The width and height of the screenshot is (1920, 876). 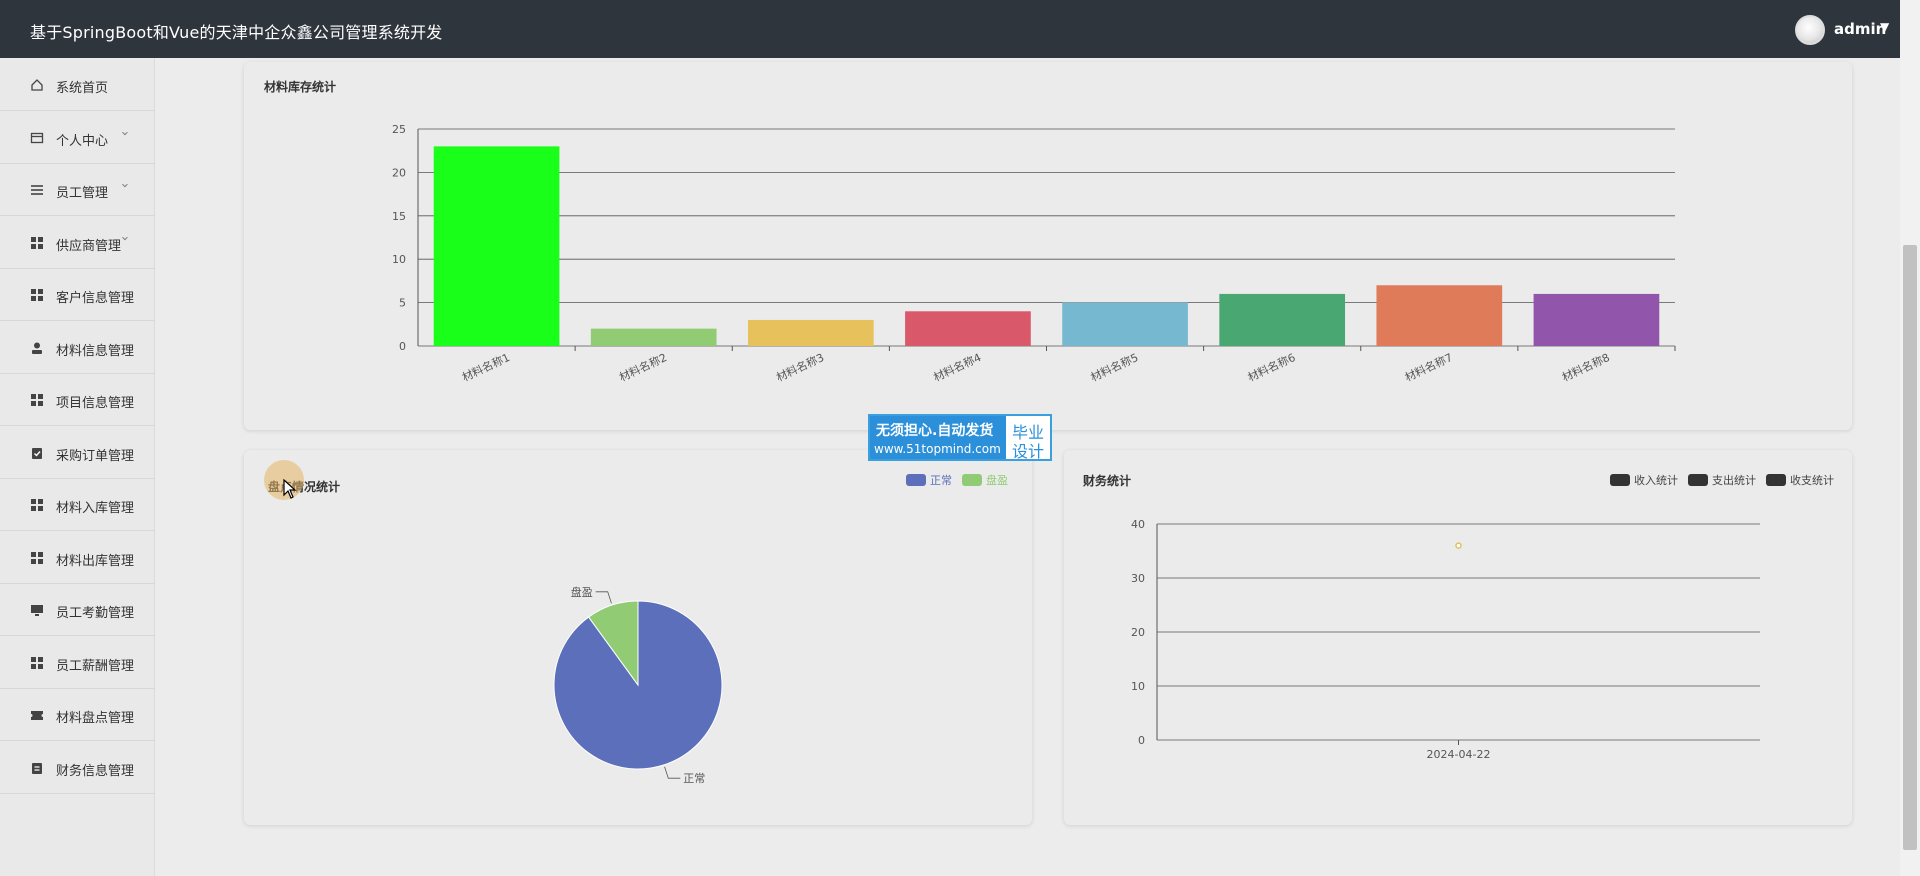 I want to click on sidebar-item-5: 材料信息管理, so click(x=77, y=348).